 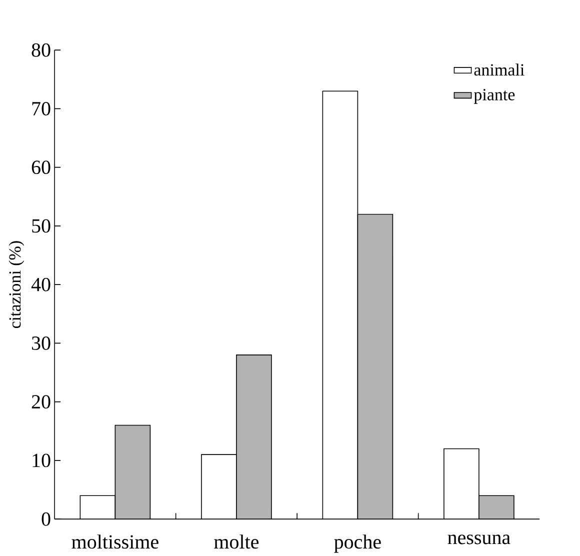 What do you see at coordinates (41, 226) in the screenshot?
I see `y-tick-label: 50` at bounding box center [41, 226].